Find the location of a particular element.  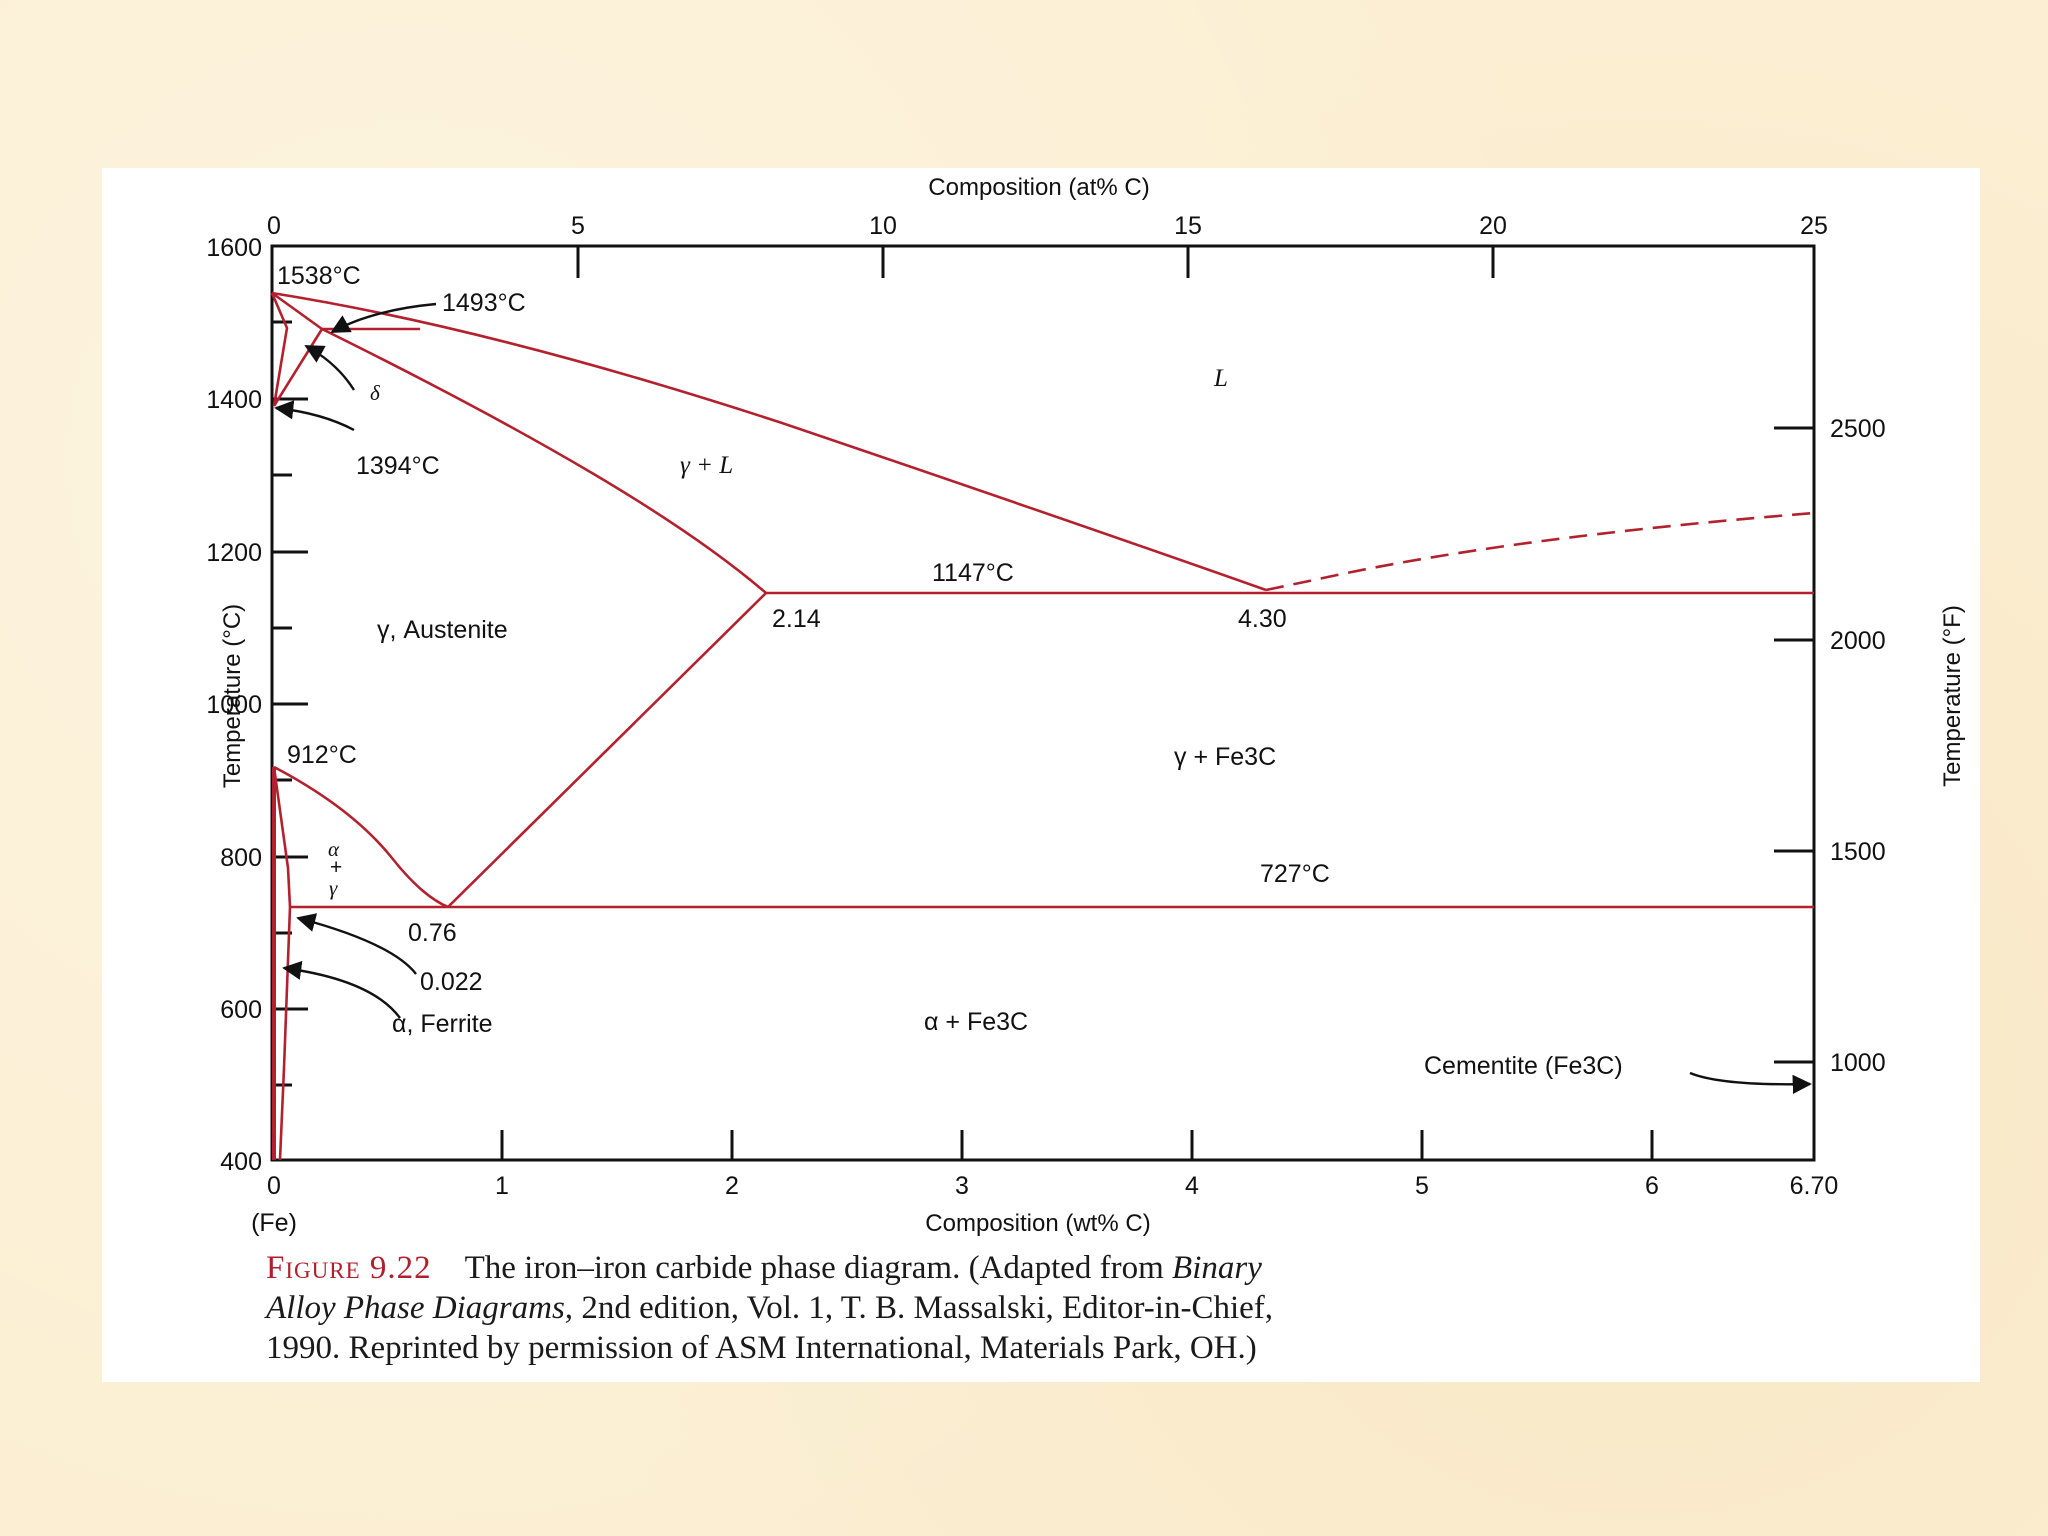

top-tick-label: 10 is located at coordinates (883, 226).